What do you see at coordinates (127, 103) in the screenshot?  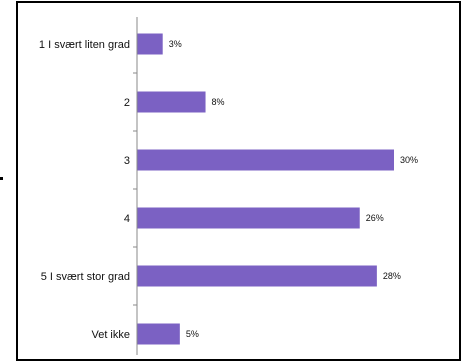 I see `category-label: 2` at bounding box center [127, 103].